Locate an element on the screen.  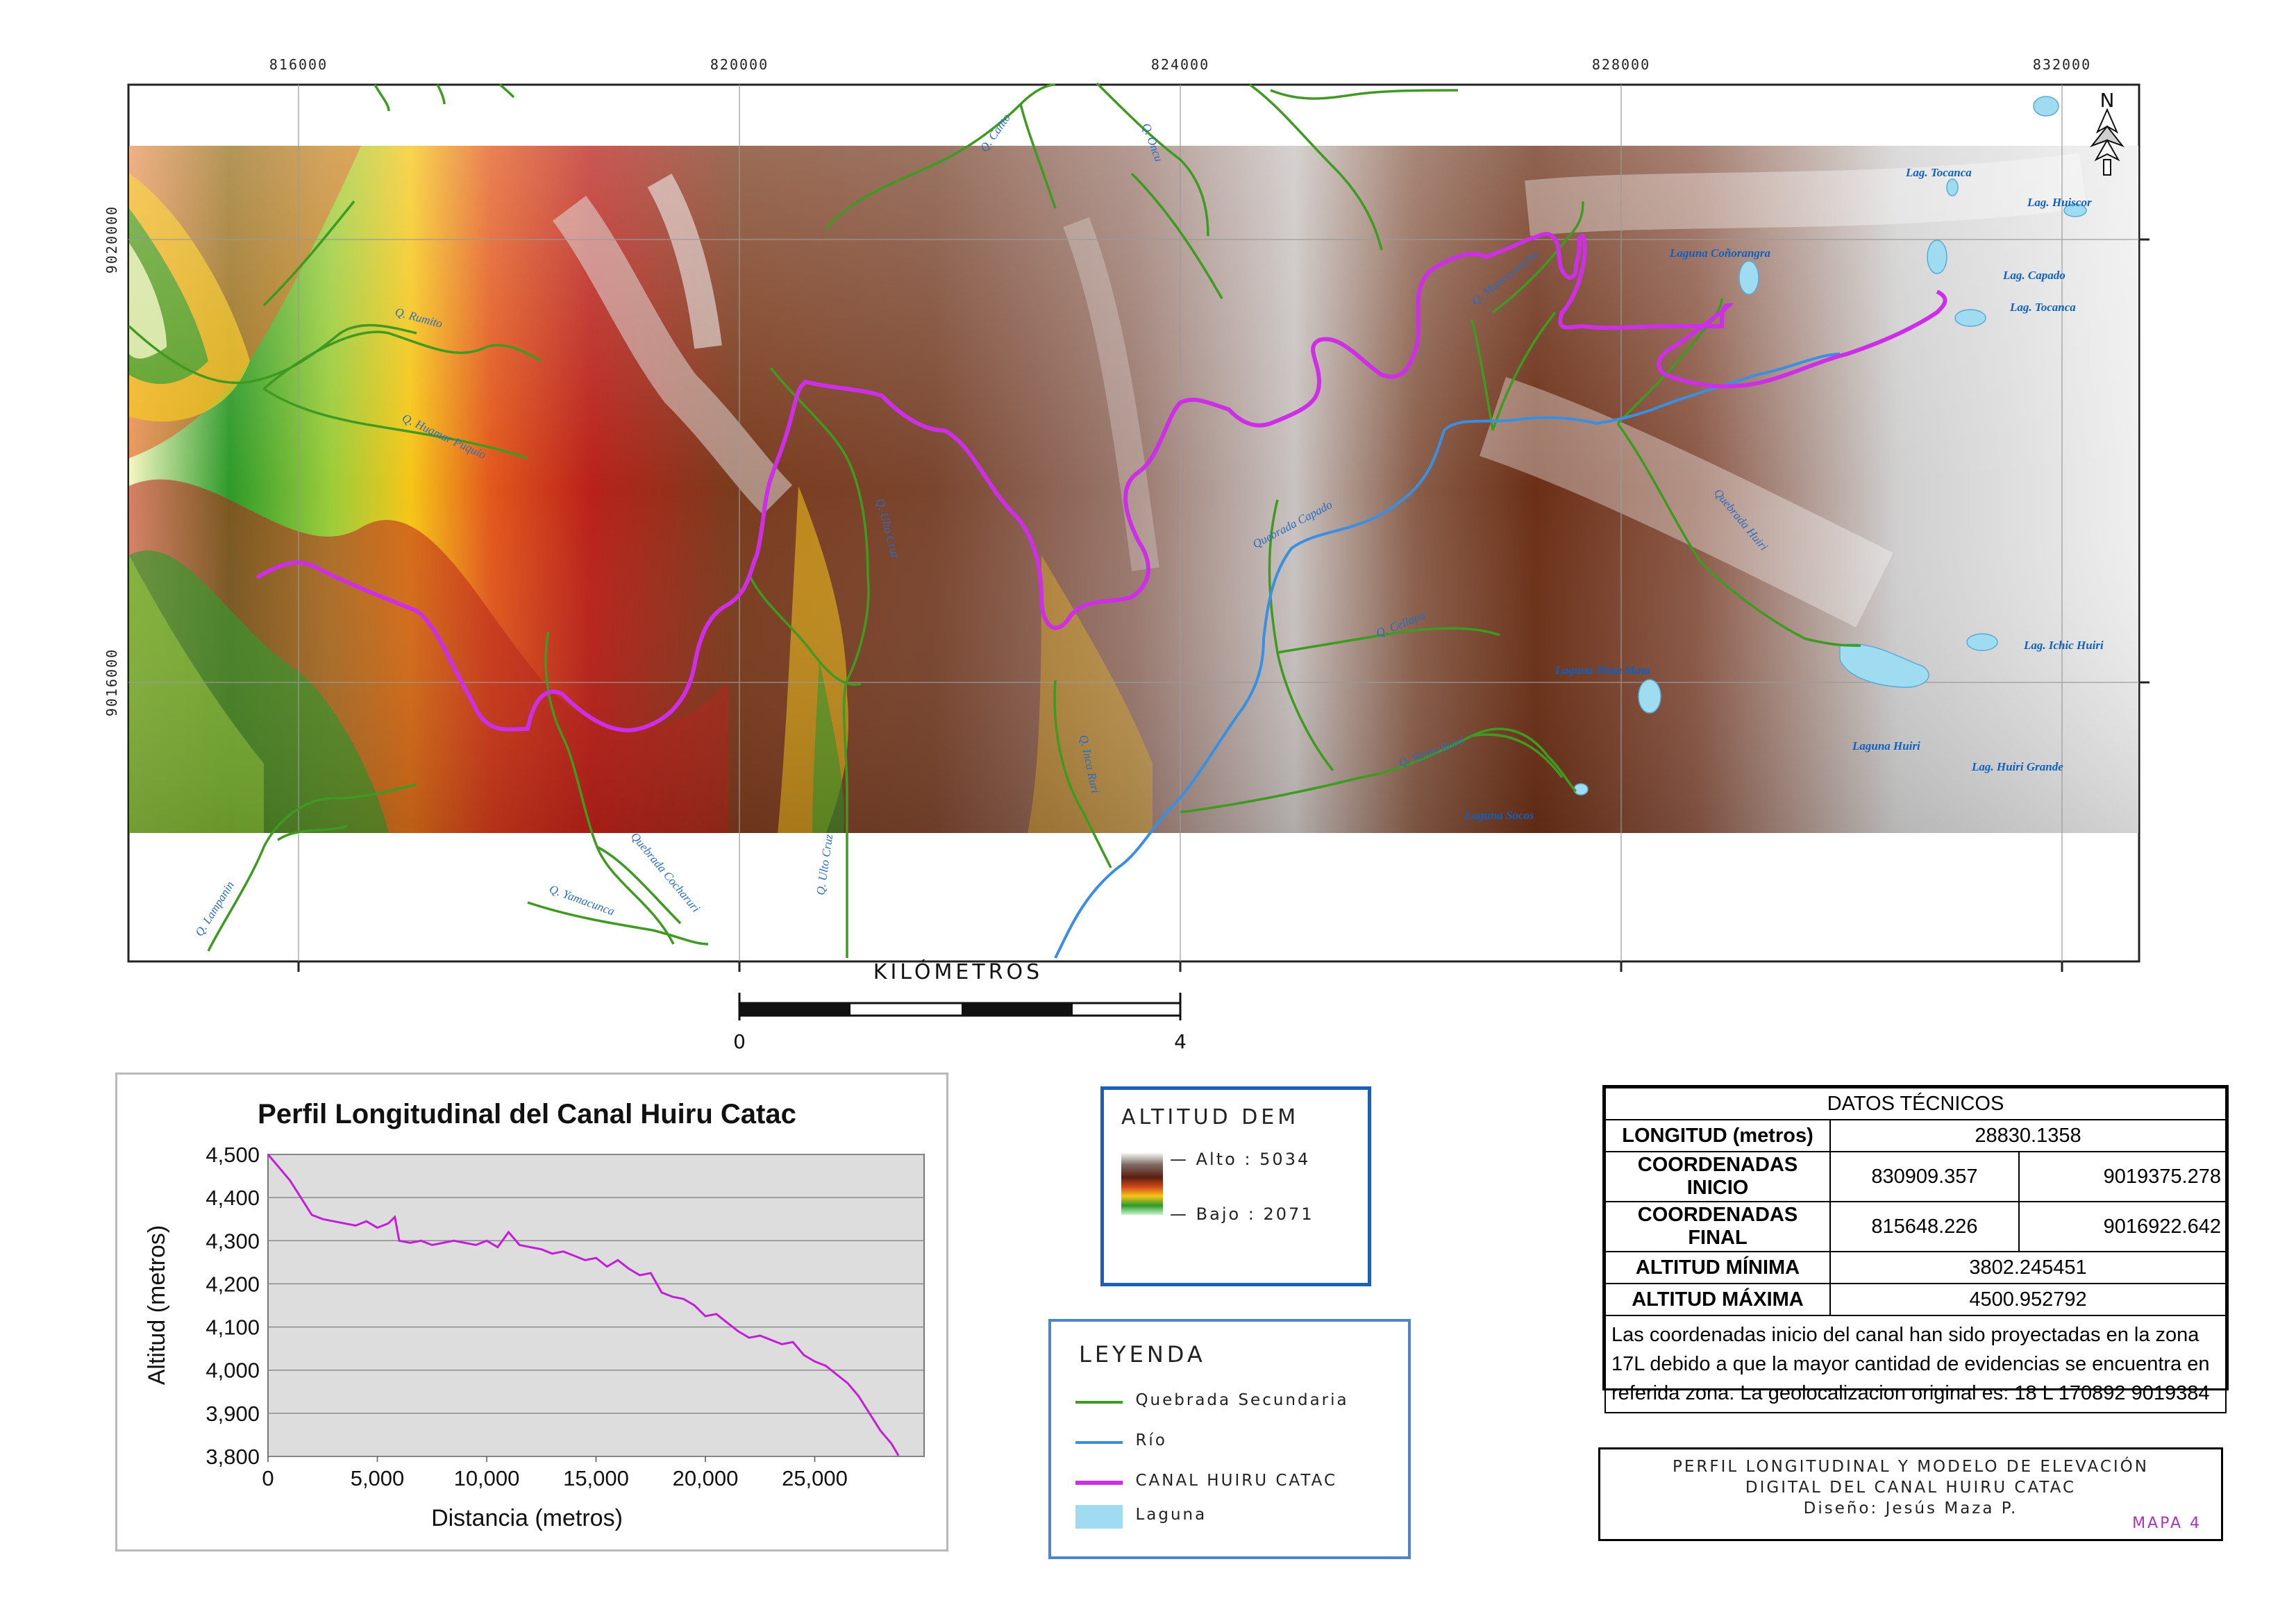
datos-value: 4500.952792 is located at coordinates (2028, 1299).